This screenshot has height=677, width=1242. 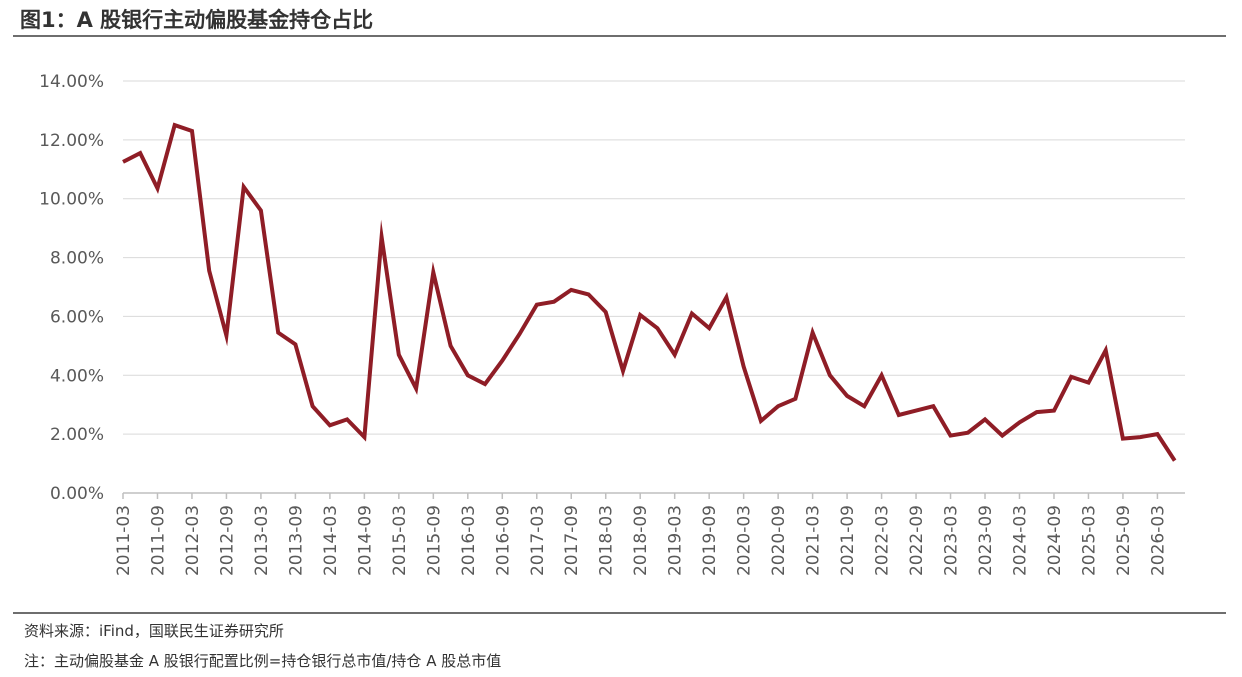 I want to click on x-tick-label: 2019-03, so click(x=676, y=540).